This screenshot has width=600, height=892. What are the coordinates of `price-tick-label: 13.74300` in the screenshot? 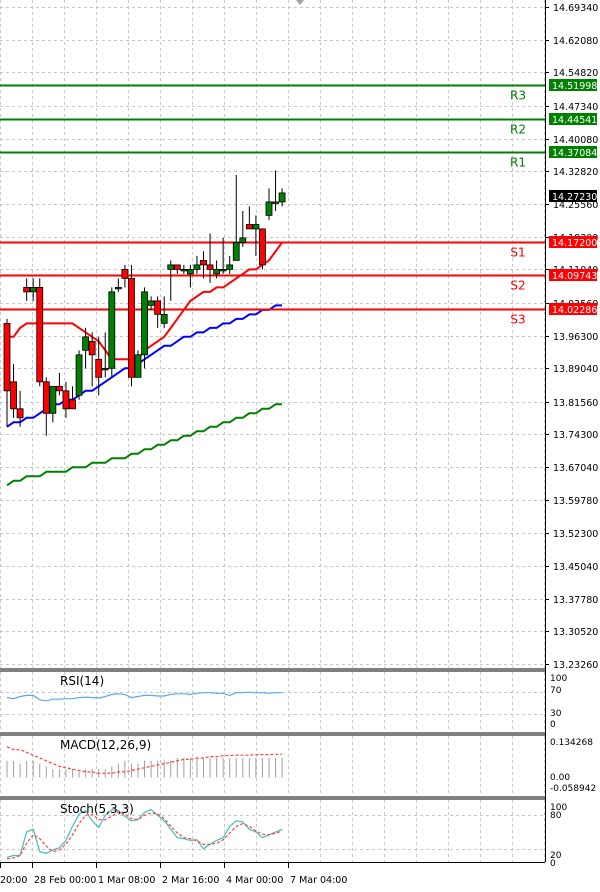 It's located at (575, 435).